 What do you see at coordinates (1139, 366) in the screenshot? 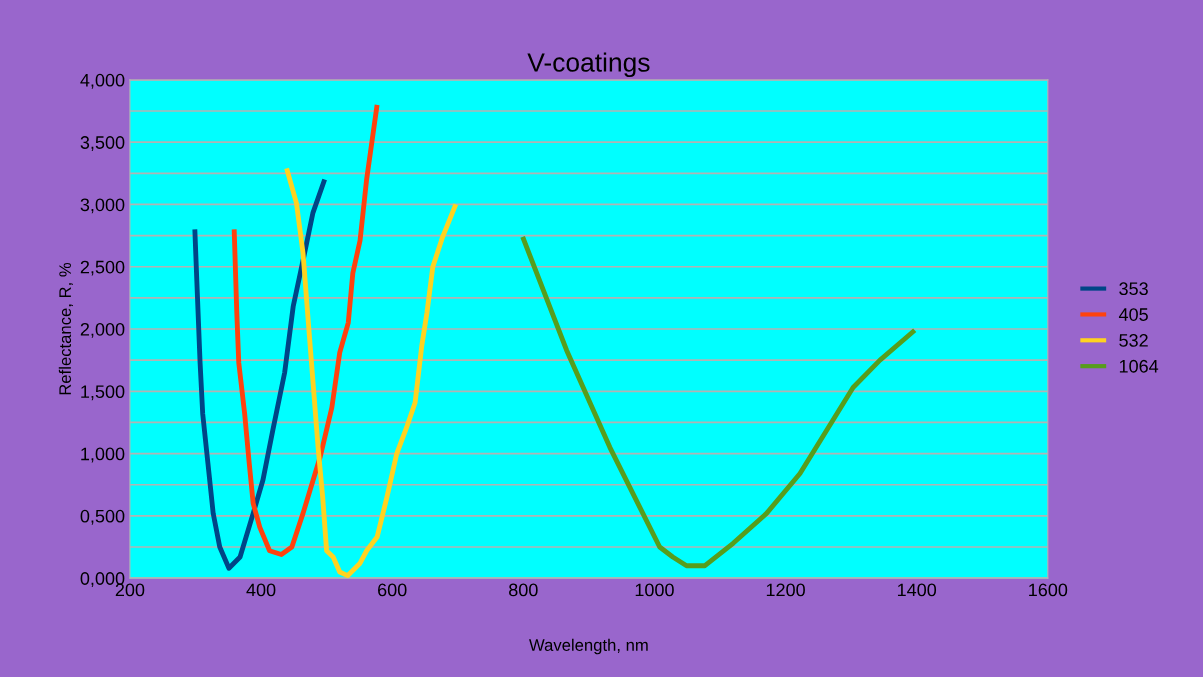
I see `legend-label: 1064` at bounding box center [1139, 366].